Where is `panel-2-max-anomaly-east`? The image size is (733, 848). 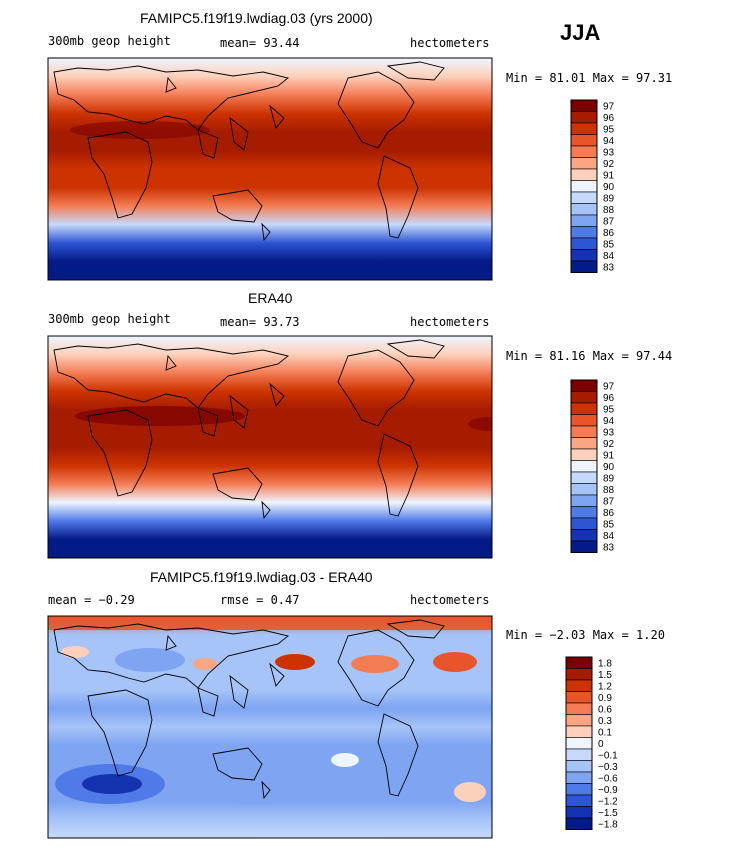 panel-2-max-anomaly-east is located at coordinates (480, 424).